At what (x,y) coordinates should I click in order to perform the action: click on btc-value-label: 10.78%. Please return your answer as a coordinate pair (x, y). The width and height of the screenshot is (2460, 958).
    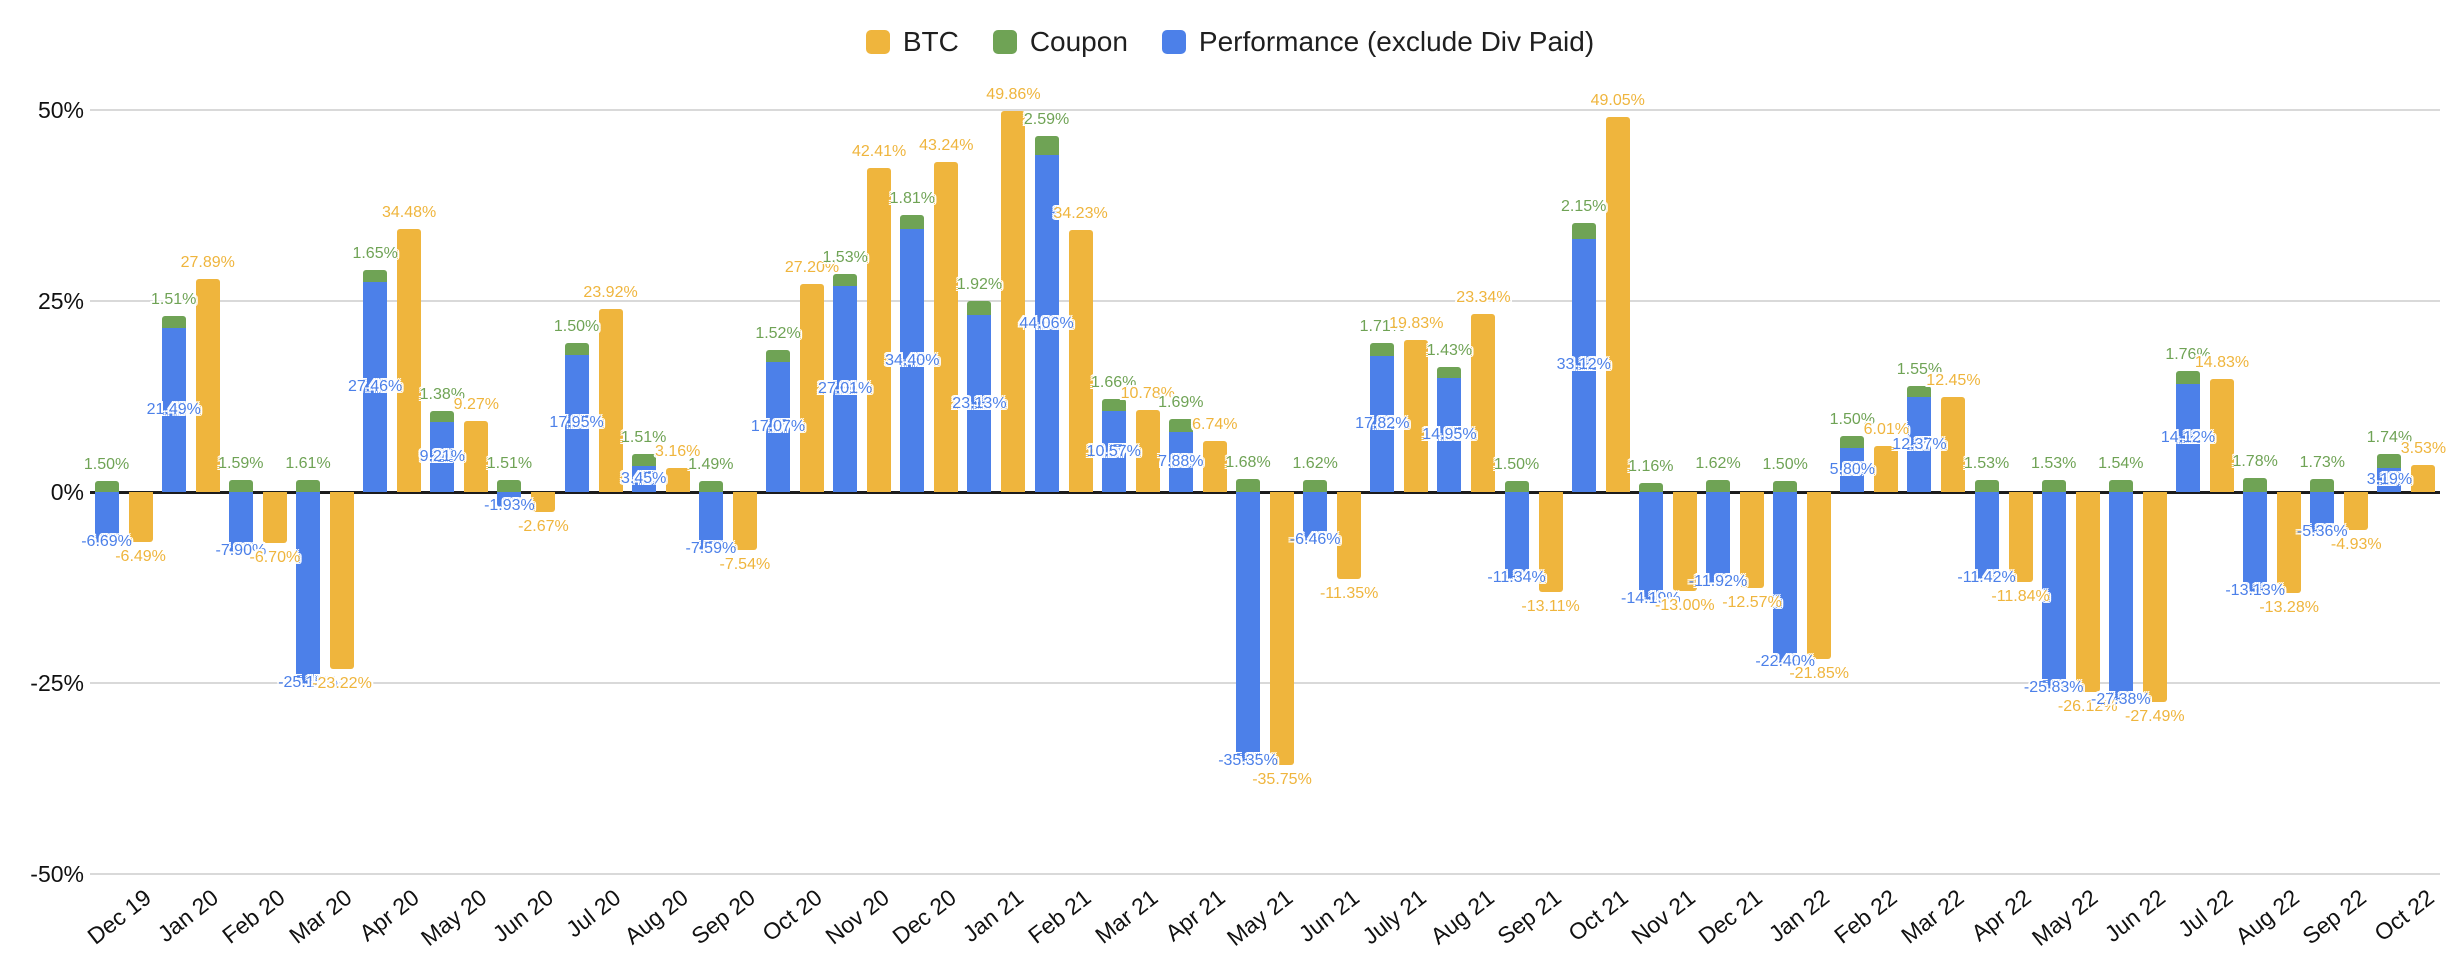
    Looking at the image, I should click on (1147, 393).